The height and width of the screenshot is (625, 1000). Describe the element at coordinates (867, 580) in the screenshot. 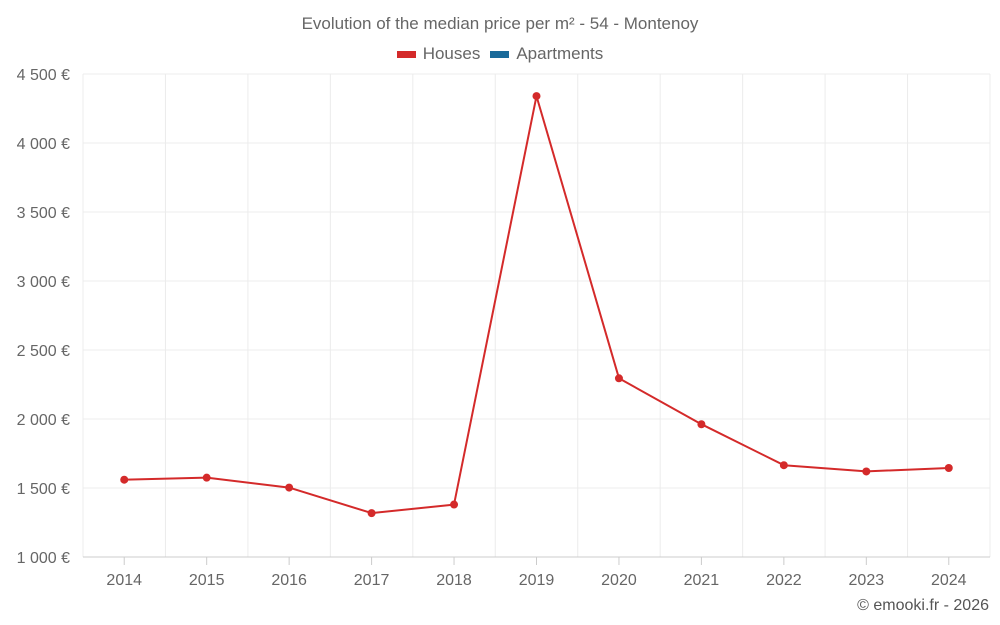

I see `x-tick-label: 2023` at that location.